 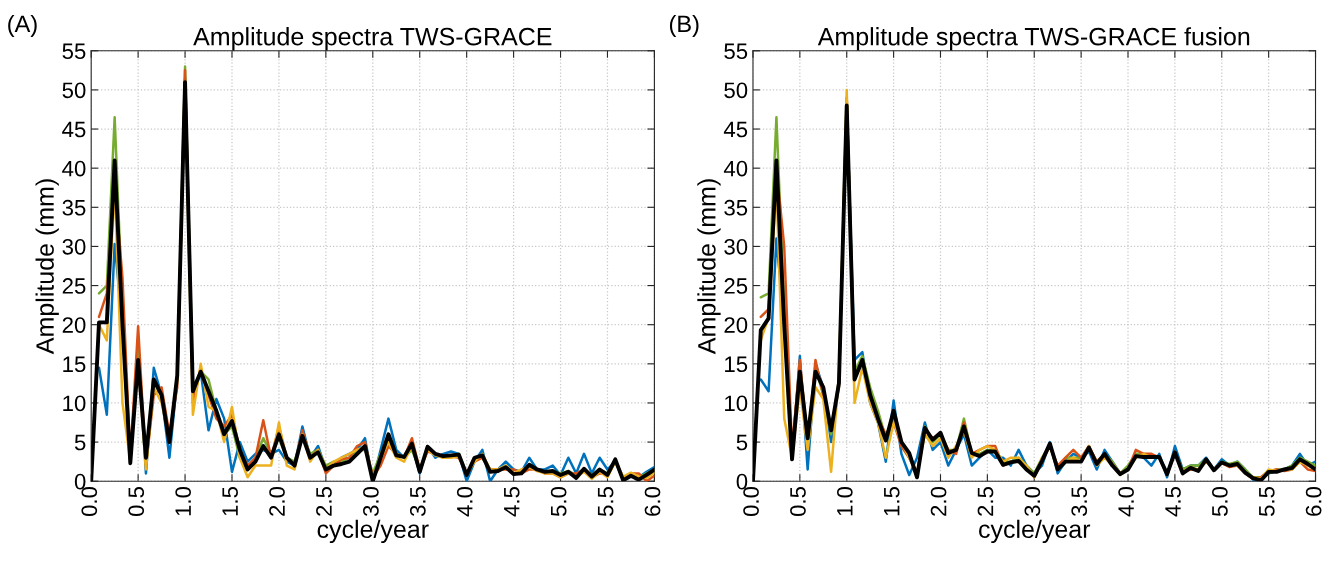 I want to click on text: (A), so click(x=22, y=25).